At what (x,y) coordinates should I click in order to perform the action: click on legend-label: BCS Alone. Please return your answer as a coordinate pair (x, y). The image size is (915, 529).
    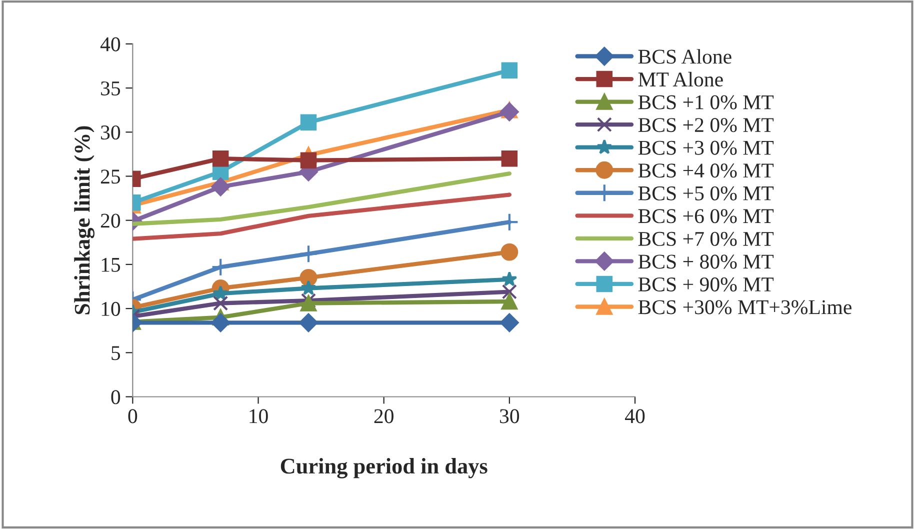
    Looking at the image, I should click on (685, 56).